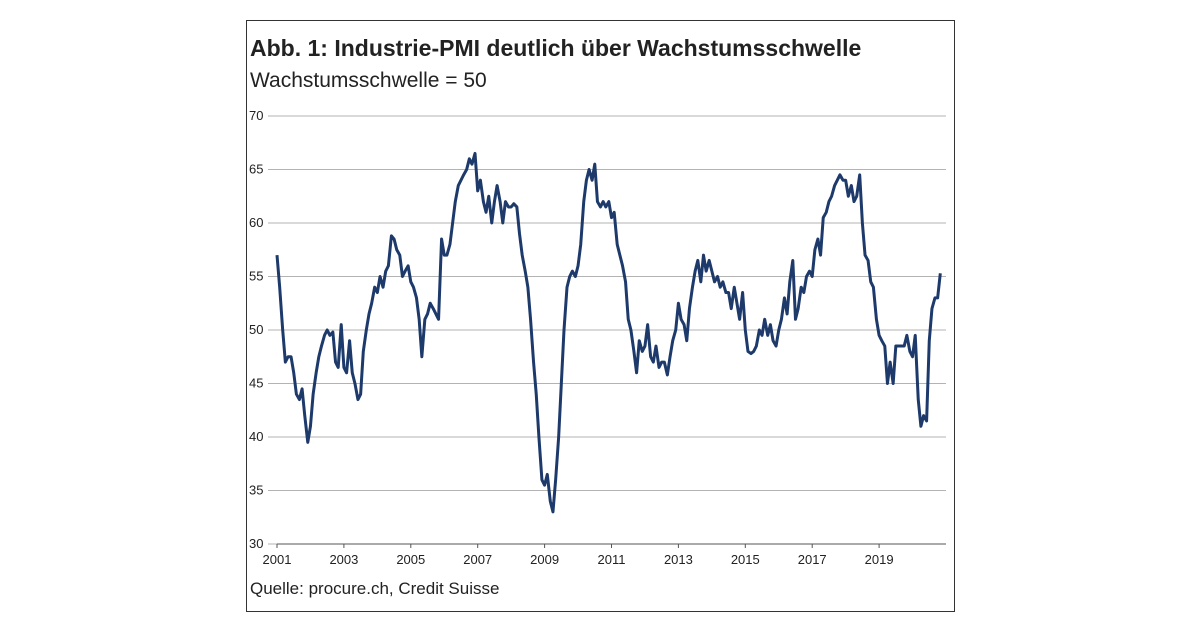 This screenshot has width=1200, height=634. I want to click on x-tick-label: 2007, so click(477, 559).